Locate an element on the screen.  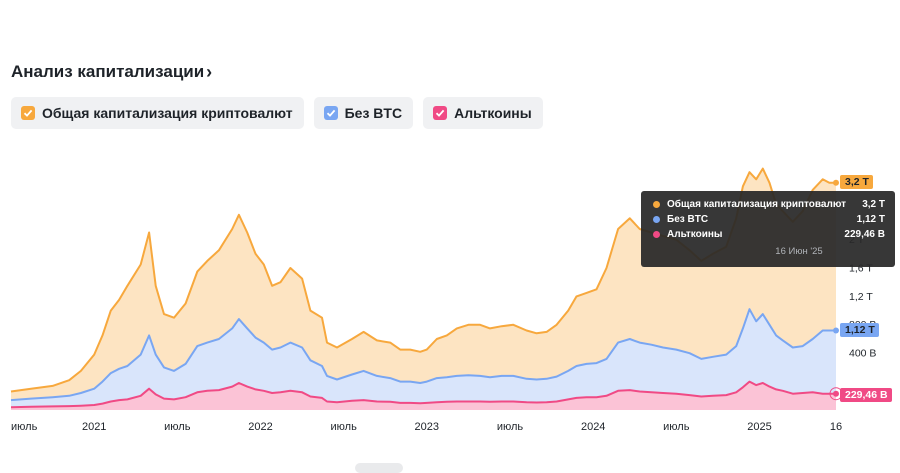
tooltip-row-total: Общая капитализация криптовалют 3,2 T is located at coordinates (769, 204).